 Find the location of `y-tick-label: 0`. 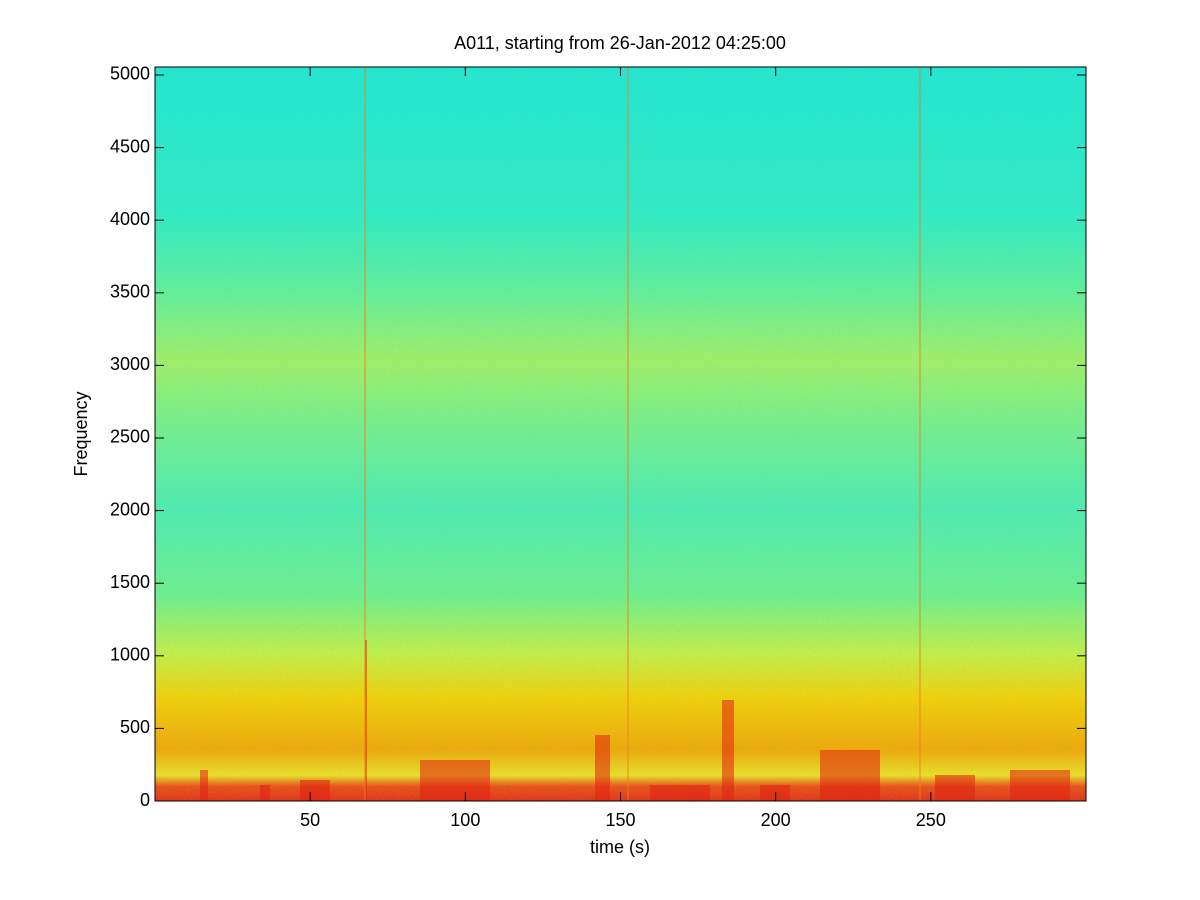

y-tick-label: 0 is located at coordinates (145, 800).